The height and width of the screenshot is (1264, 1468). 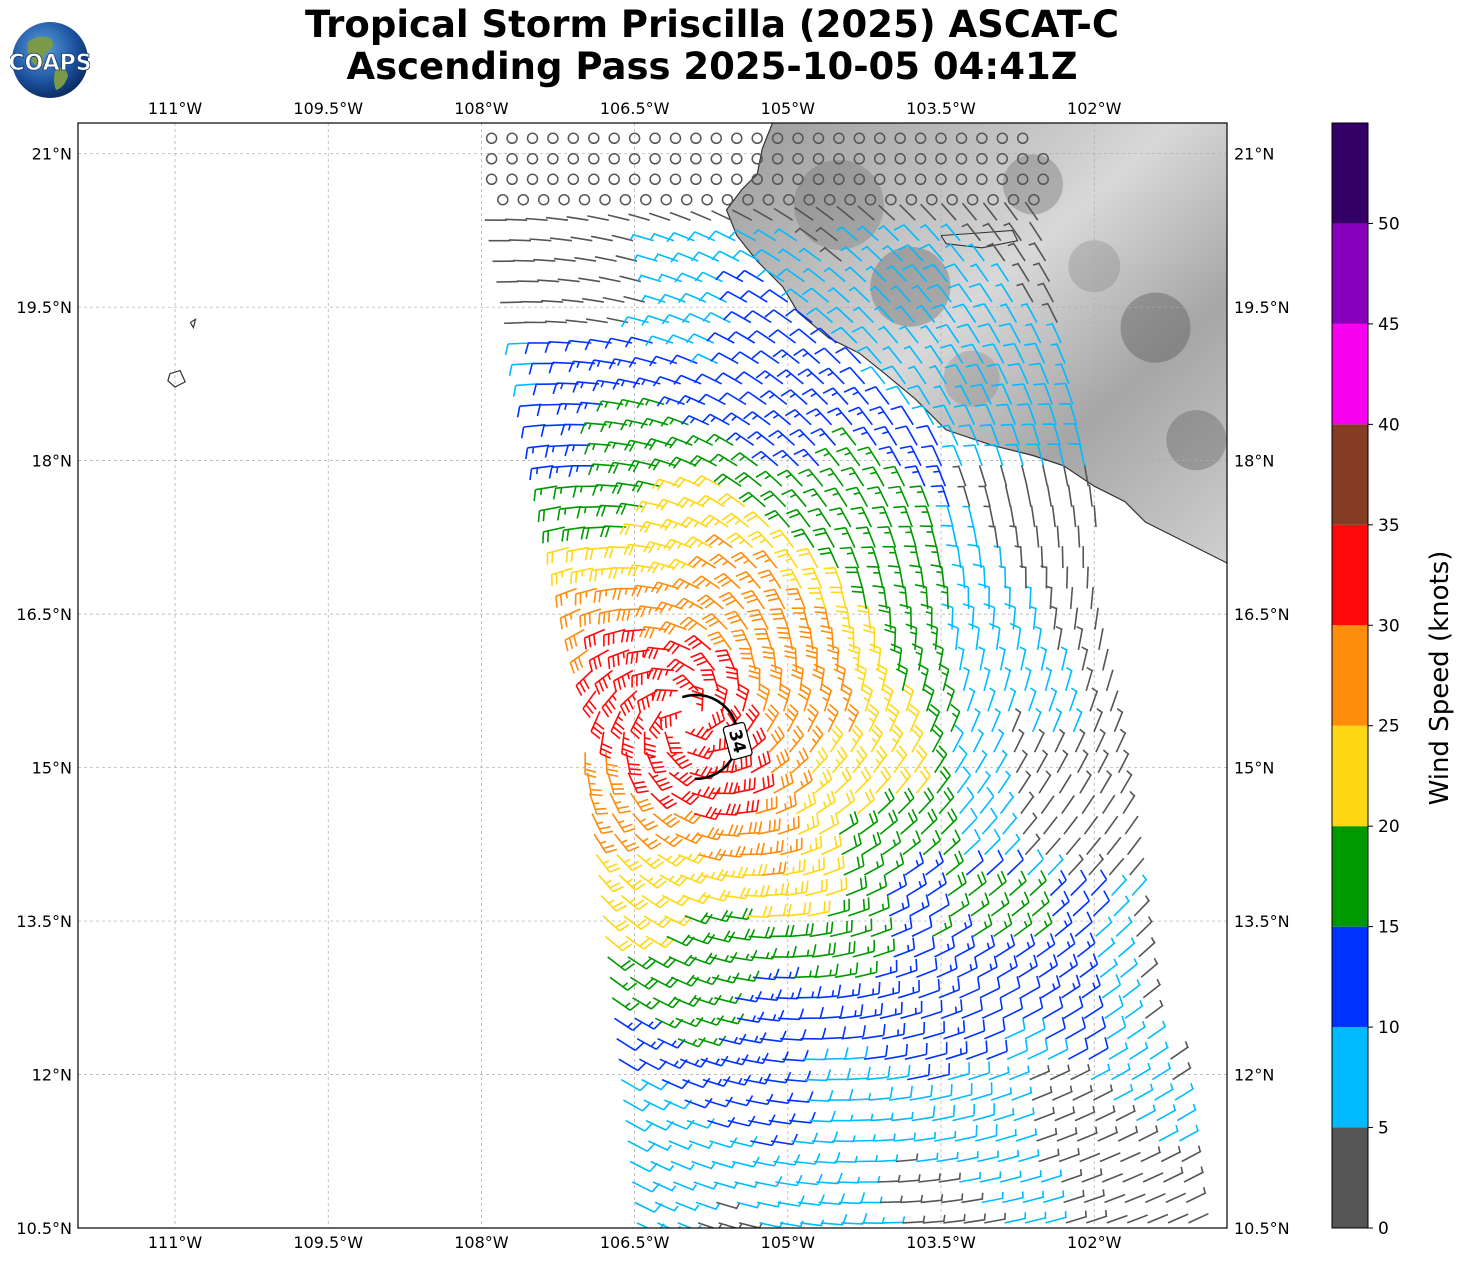 I want to click on colorbar-bin, so click(x=1350, y=776).